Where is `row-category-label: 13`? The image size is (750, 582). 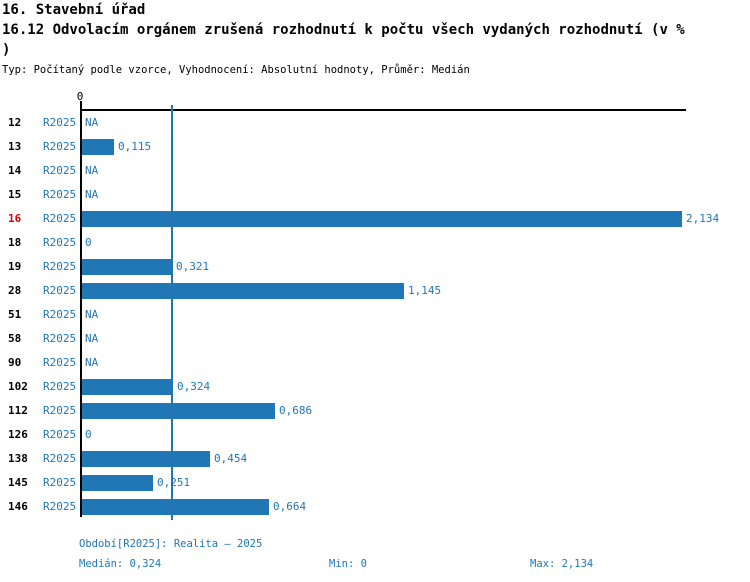 row-category-label: 13 is located at coordinates (15, 146).